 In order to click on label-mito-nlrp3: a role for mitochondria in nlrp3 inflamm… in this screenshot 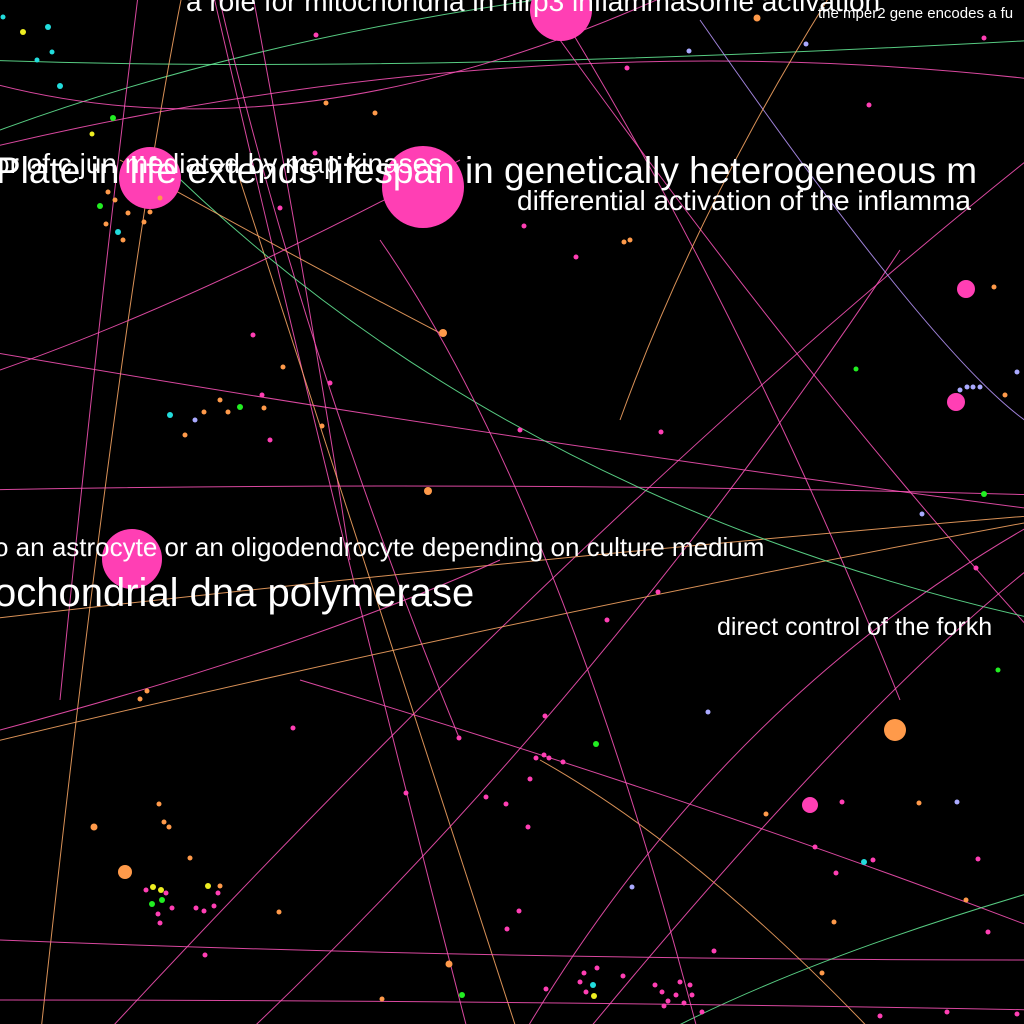, I will do `click(533, 8)`.